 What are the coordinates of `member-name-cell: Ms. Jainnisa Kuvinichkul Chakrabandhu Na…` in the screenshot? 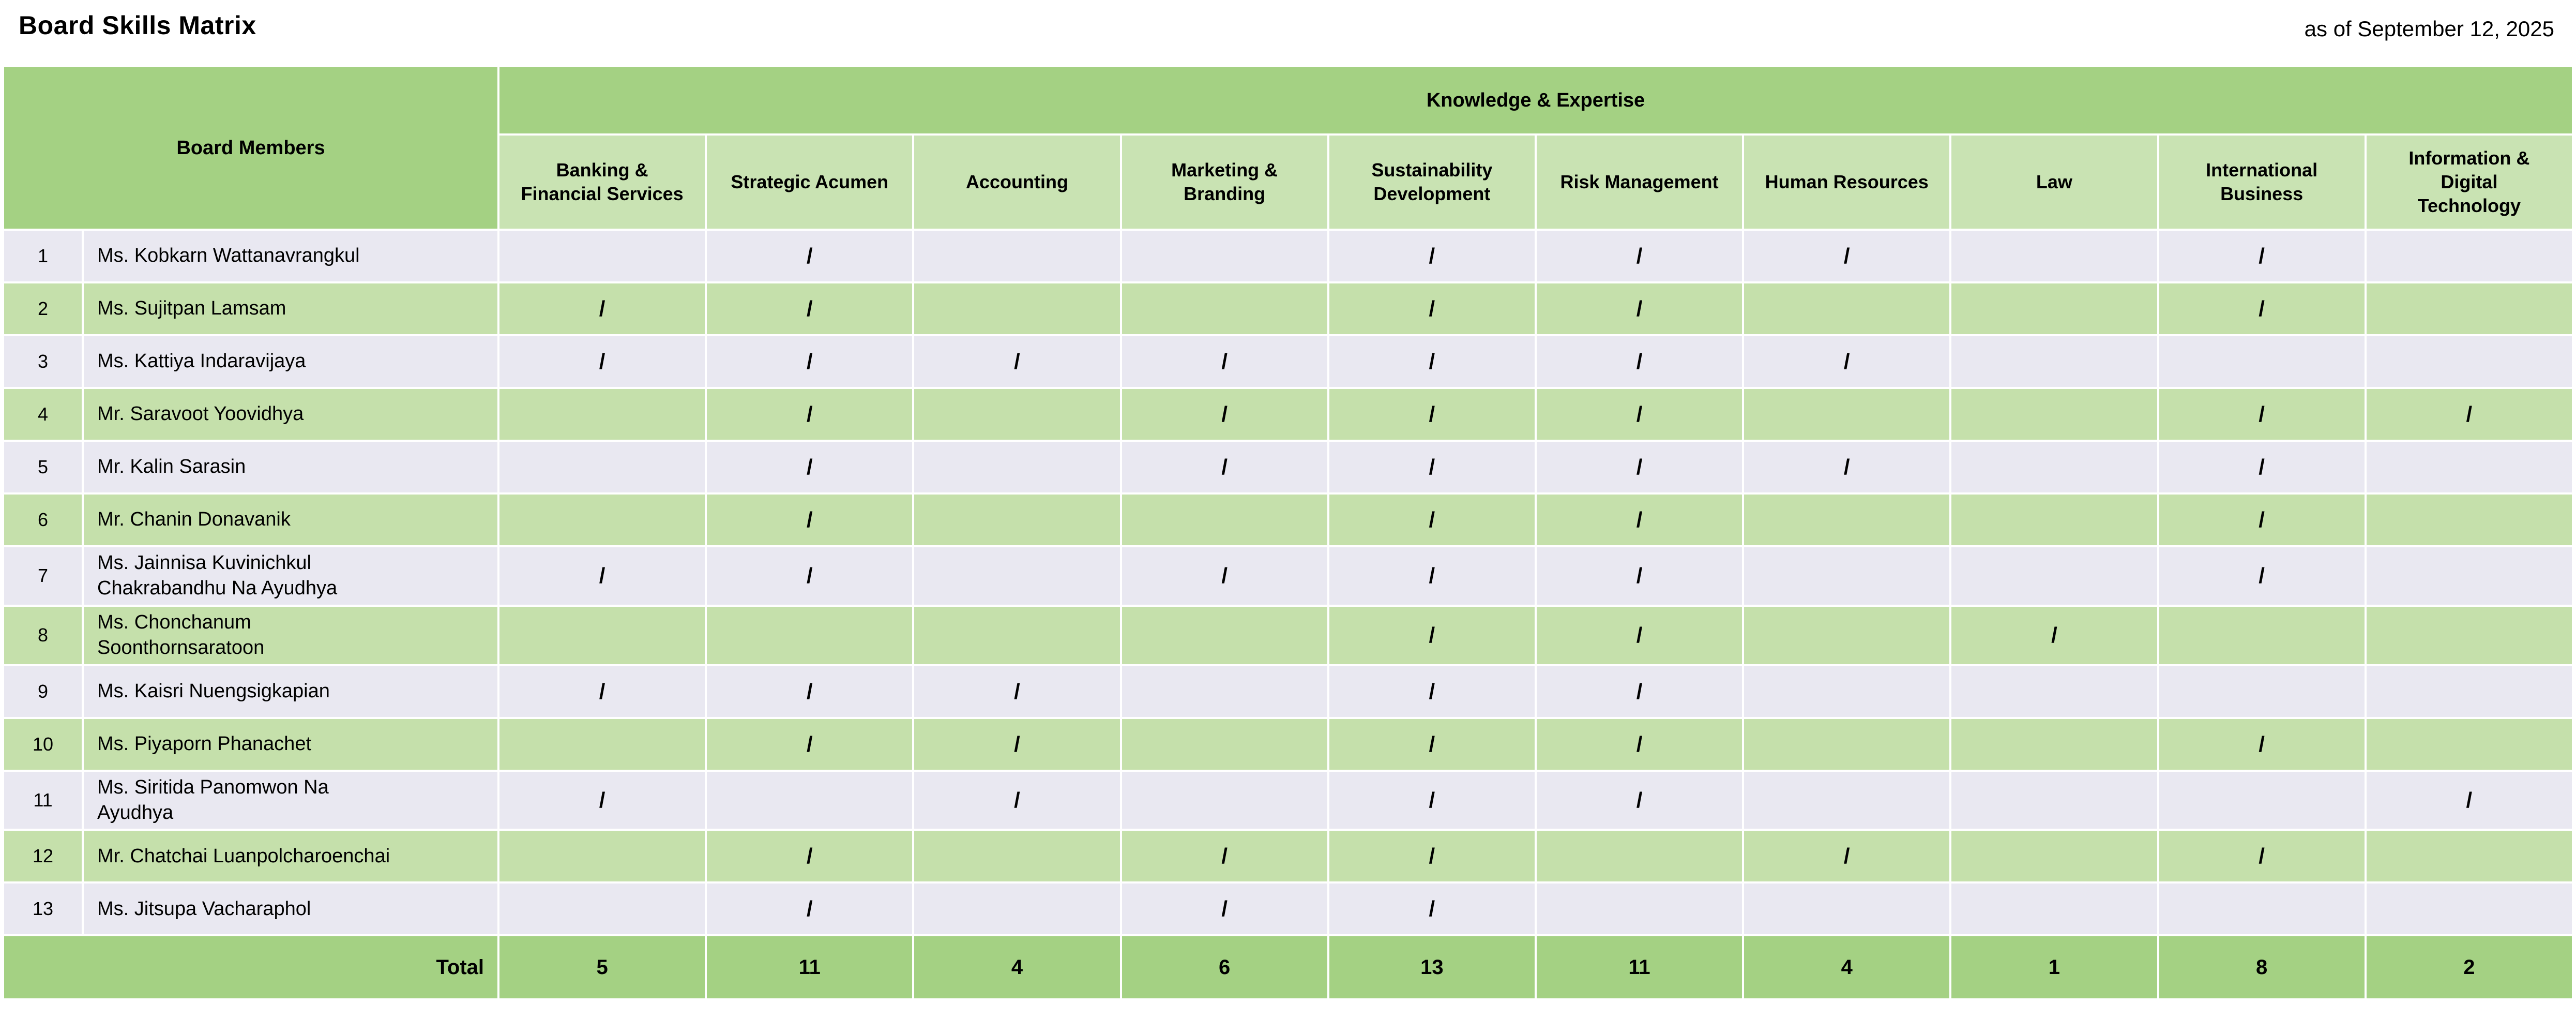 It's located at (291, 576).